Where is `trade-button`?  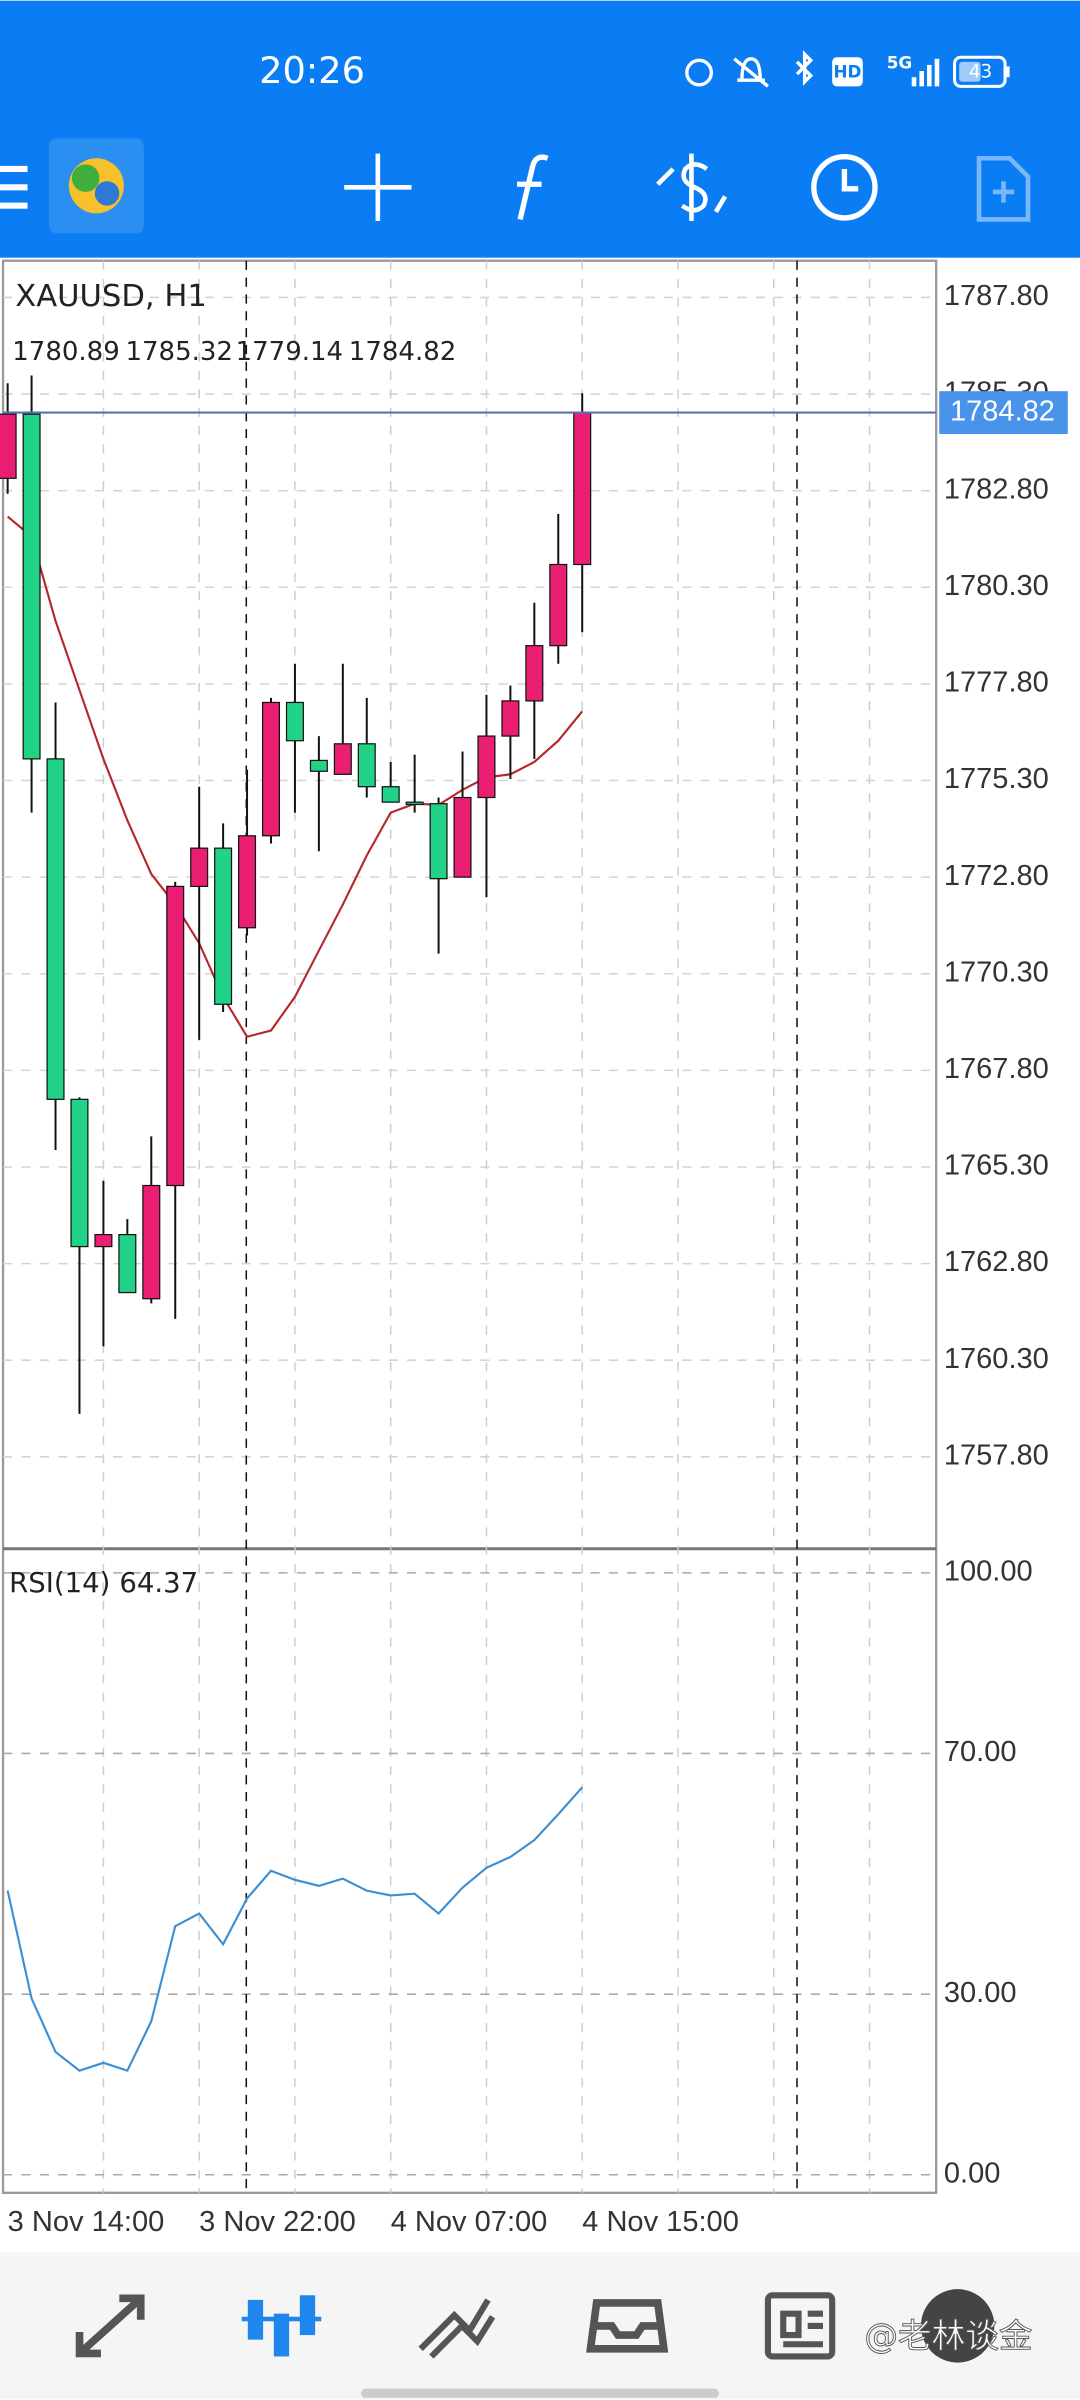 trade-button is located at coordinates (692, 187).